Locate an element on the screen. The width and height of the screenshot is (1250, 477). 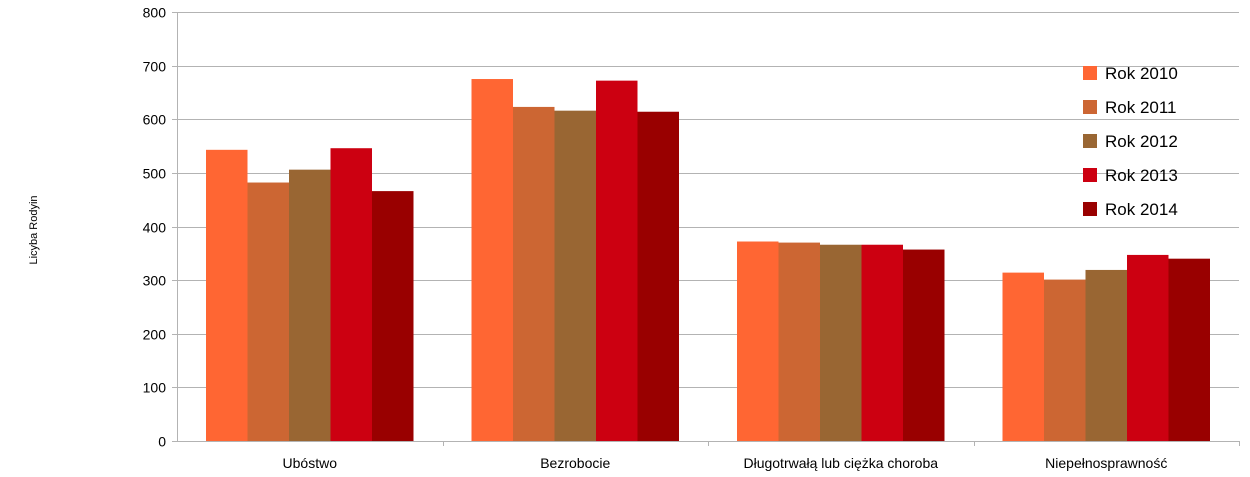
x-tick-label: Ubóstwo is located at coordinates (310, 463).